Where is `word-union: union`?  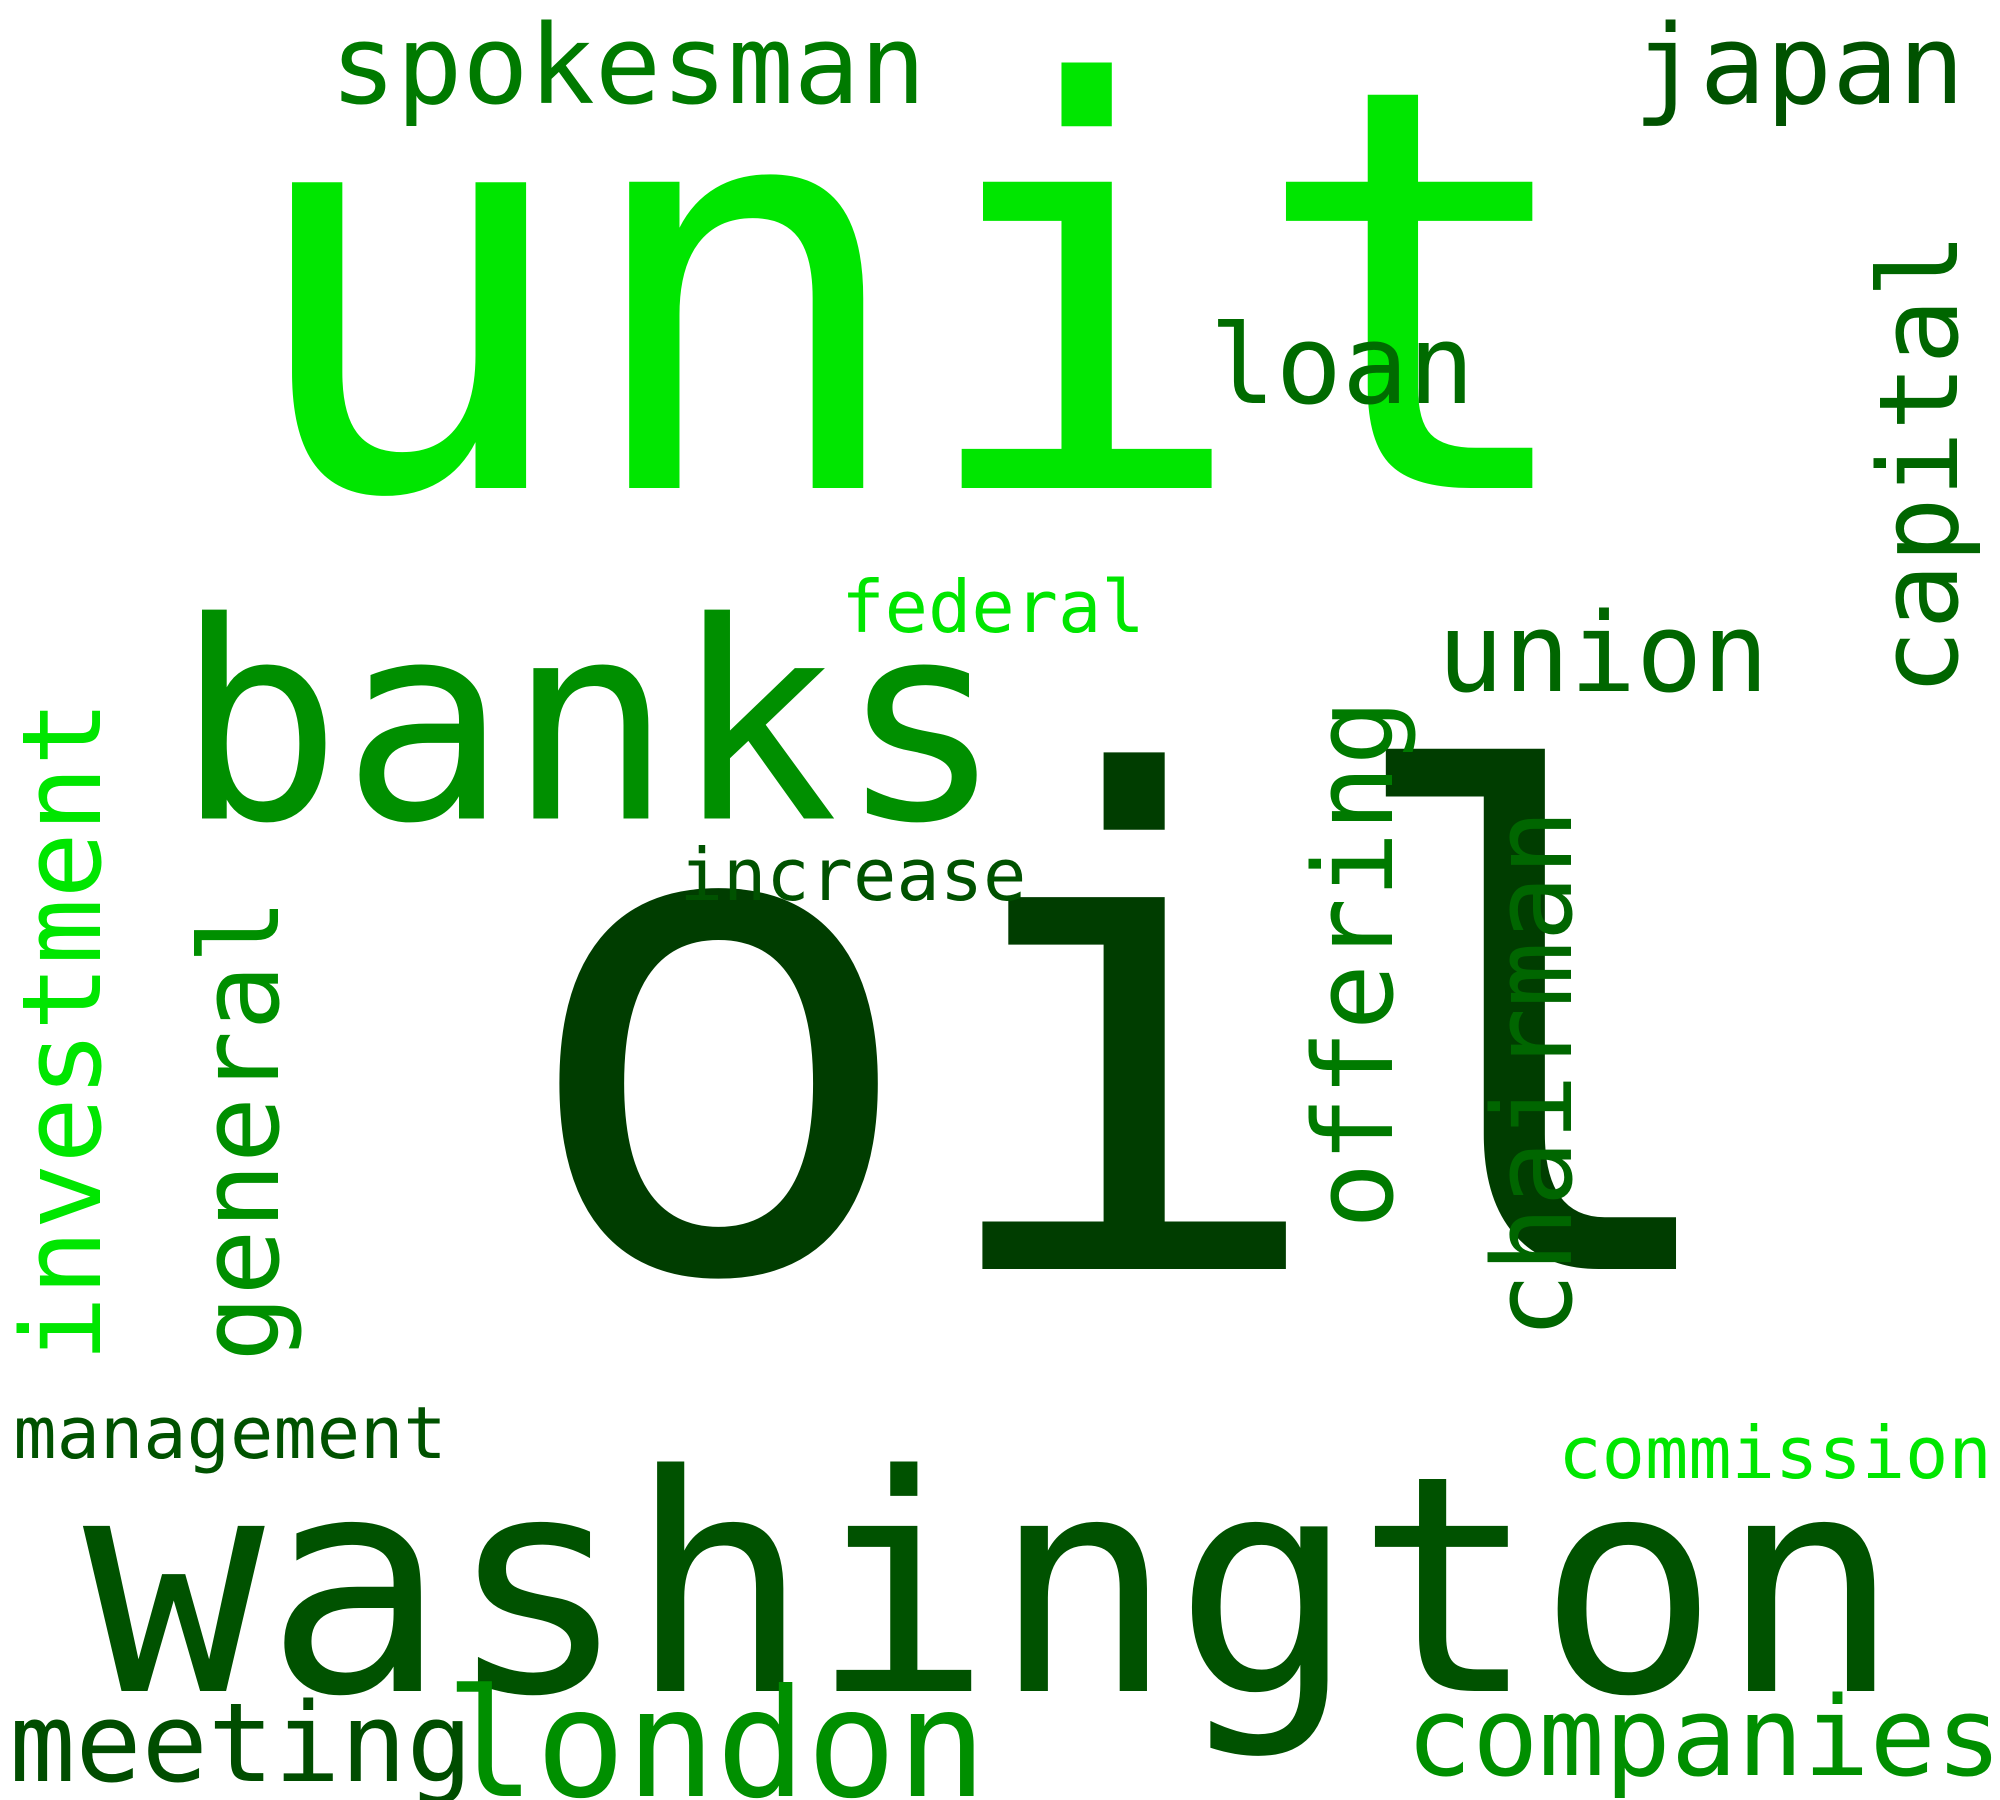 word-union: union is located at coordinates (1603, 653).